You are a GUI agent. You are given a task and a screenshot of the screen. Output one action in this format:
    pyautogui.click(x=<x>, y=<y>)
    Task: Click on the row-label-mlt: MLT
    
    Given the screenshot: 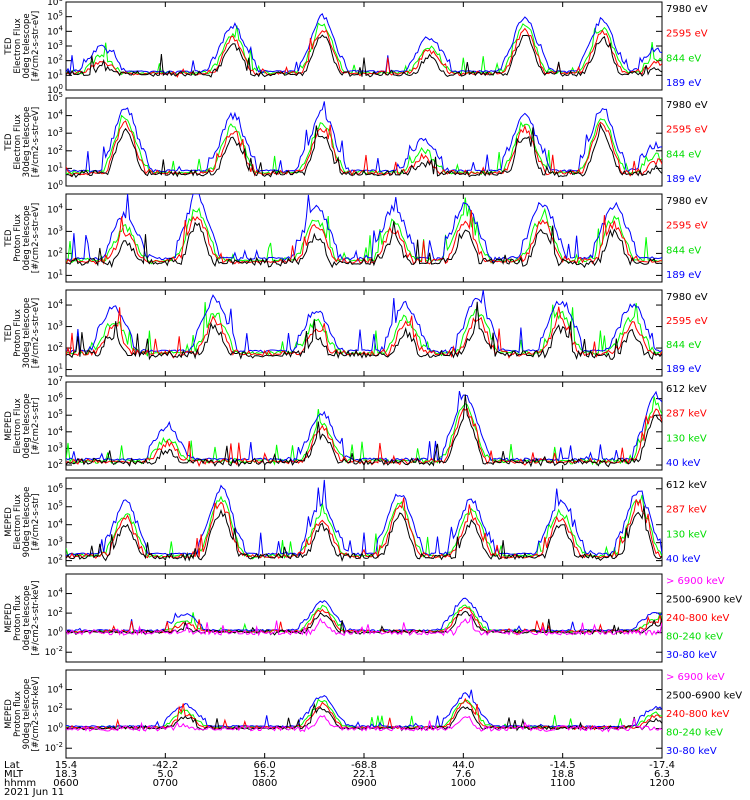 What is the action you would take?
    pyautogui.click(x=14, y=774)
    